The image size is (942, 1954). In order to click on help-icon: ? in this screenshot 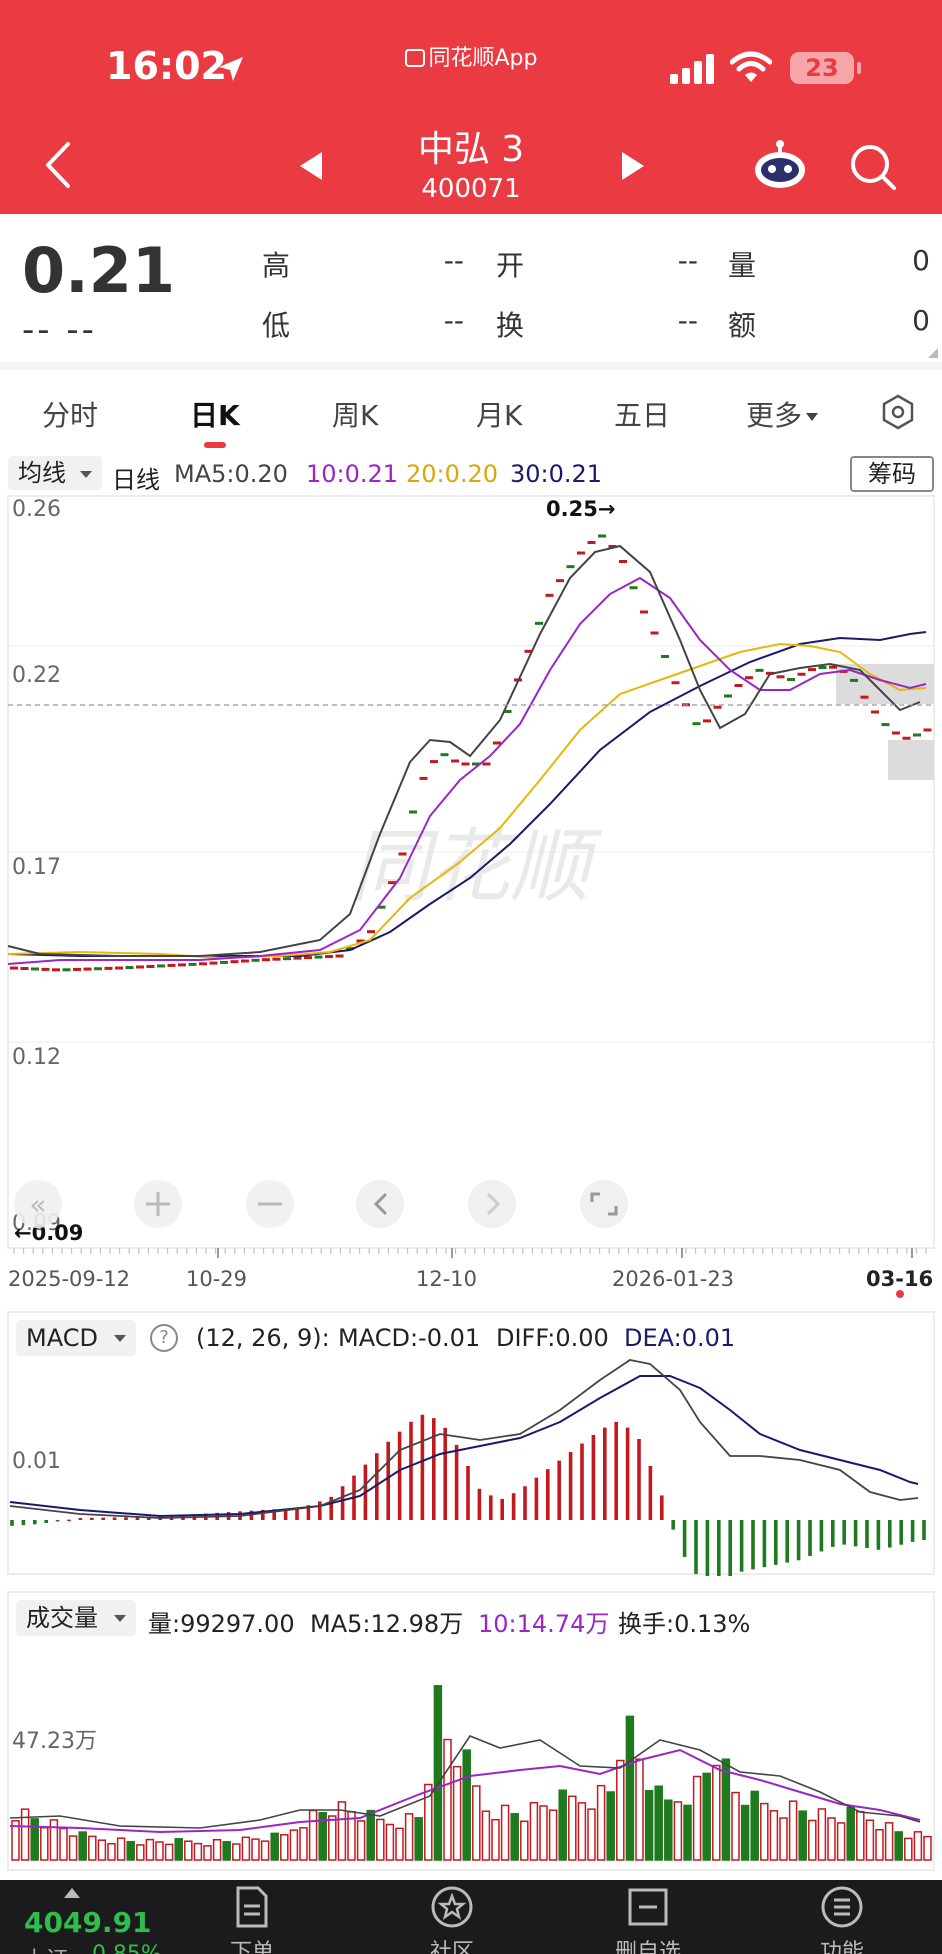, I will do `click(164, 1338)`.